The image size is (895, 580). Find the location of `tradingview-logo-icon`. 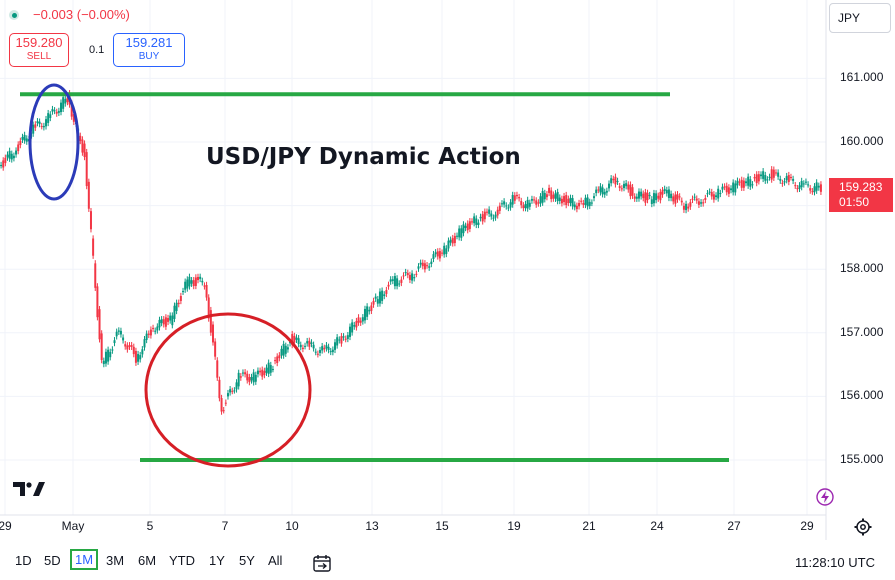

tradingview-logo-icon is located at coordinates (29, 489).